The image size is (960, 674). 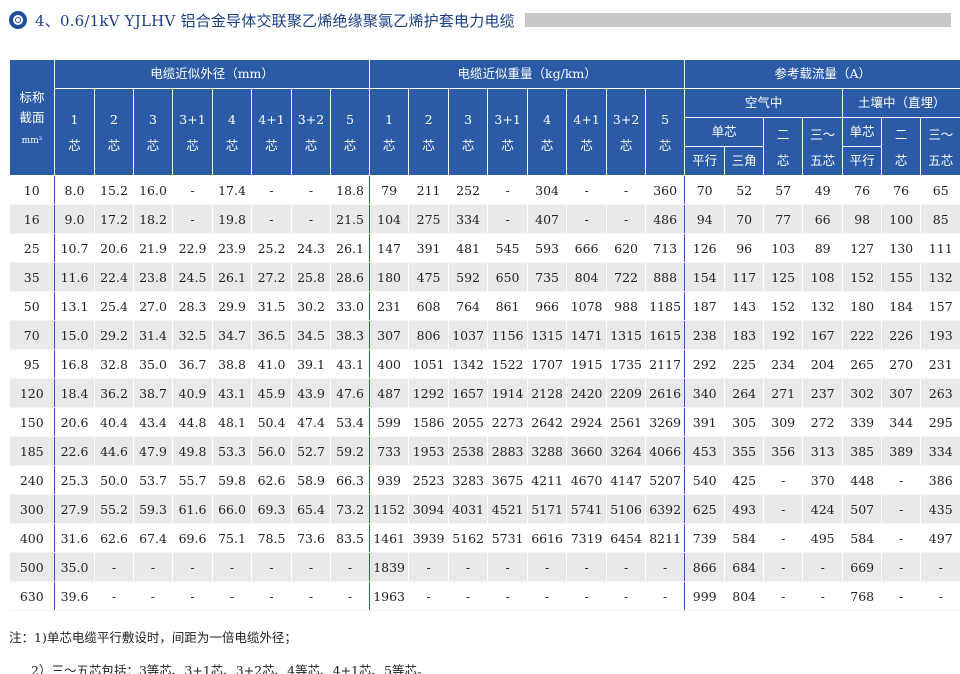 What do you see at coordinates (429, 306) in the screenshot?
I see `value-cell: 608` at bounding box center [429, 306].